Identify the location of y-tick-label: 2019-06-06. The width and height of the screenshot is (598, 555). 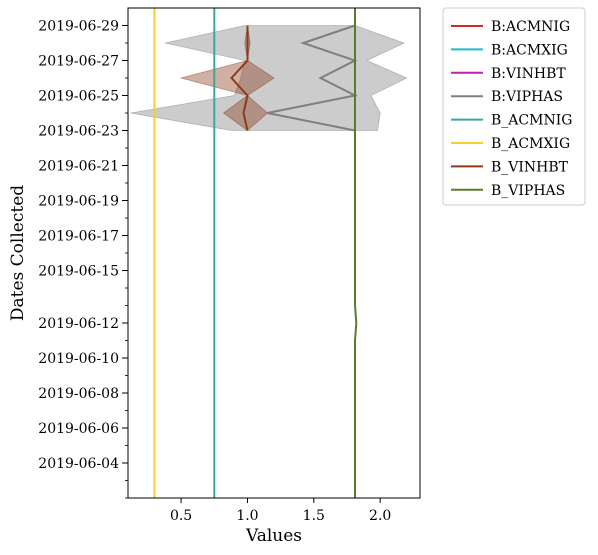
(78, 429).